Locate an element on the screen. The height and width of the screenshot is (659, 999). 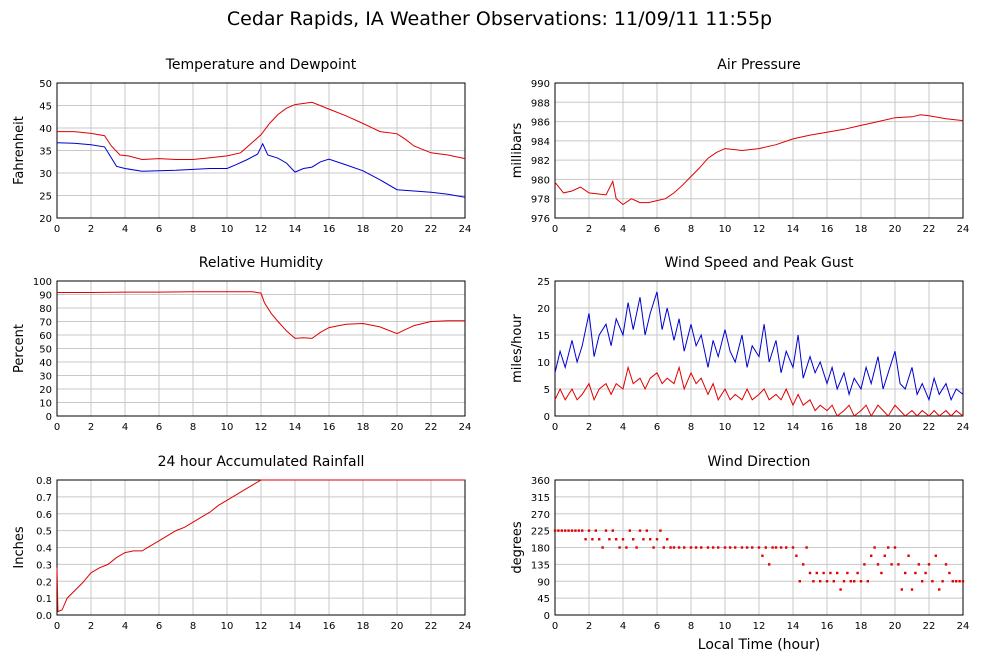
y-tick-label: 0.6 is located at coordinates (44, 515).